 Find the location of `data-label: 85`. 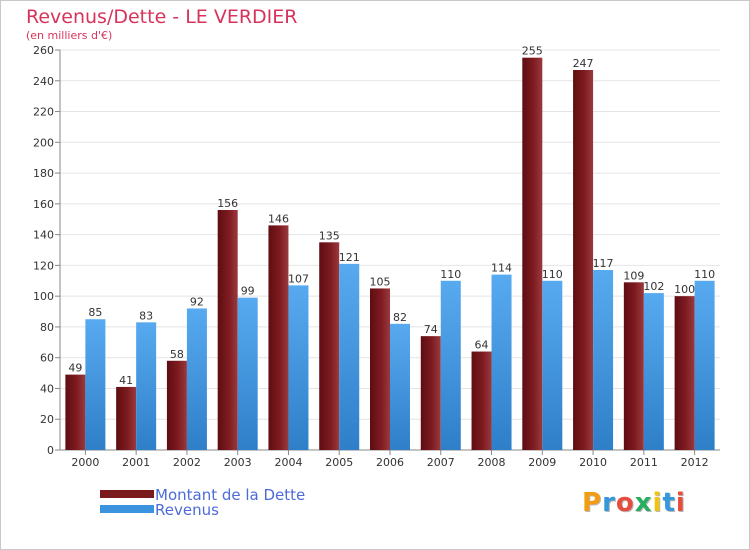

data-label: 85 is located at coordinates (95, 312).